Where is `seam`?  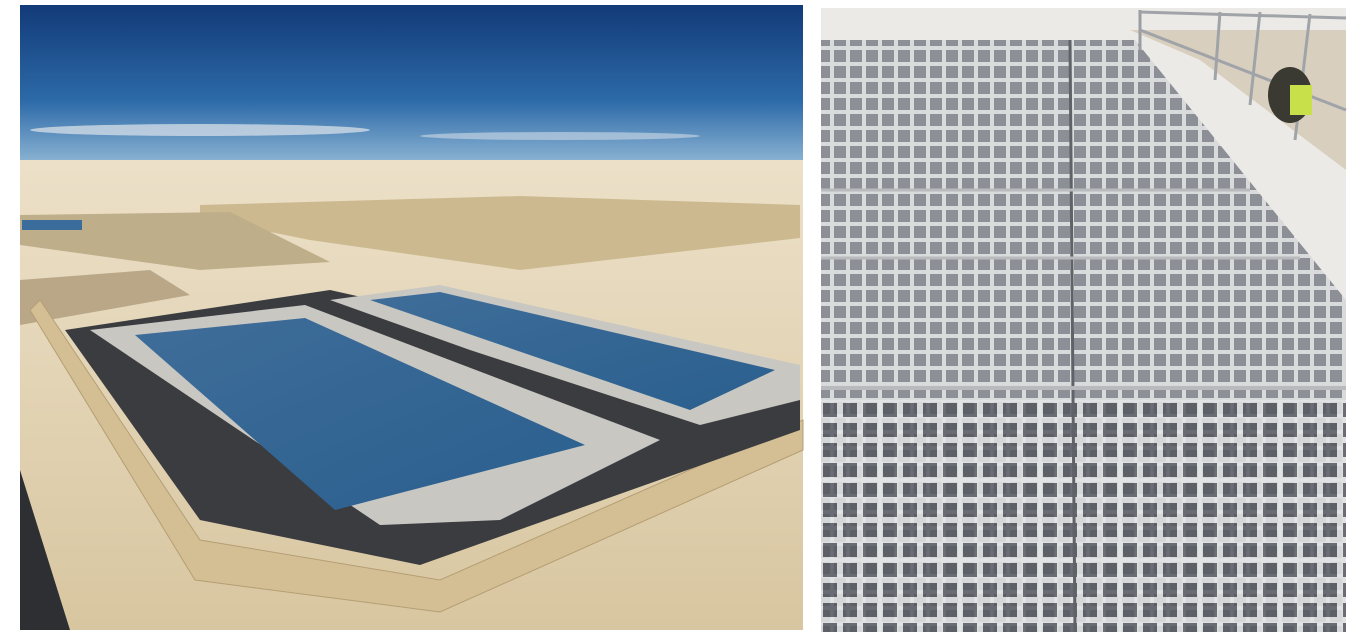 seam is located at coordinates (1072, 336).